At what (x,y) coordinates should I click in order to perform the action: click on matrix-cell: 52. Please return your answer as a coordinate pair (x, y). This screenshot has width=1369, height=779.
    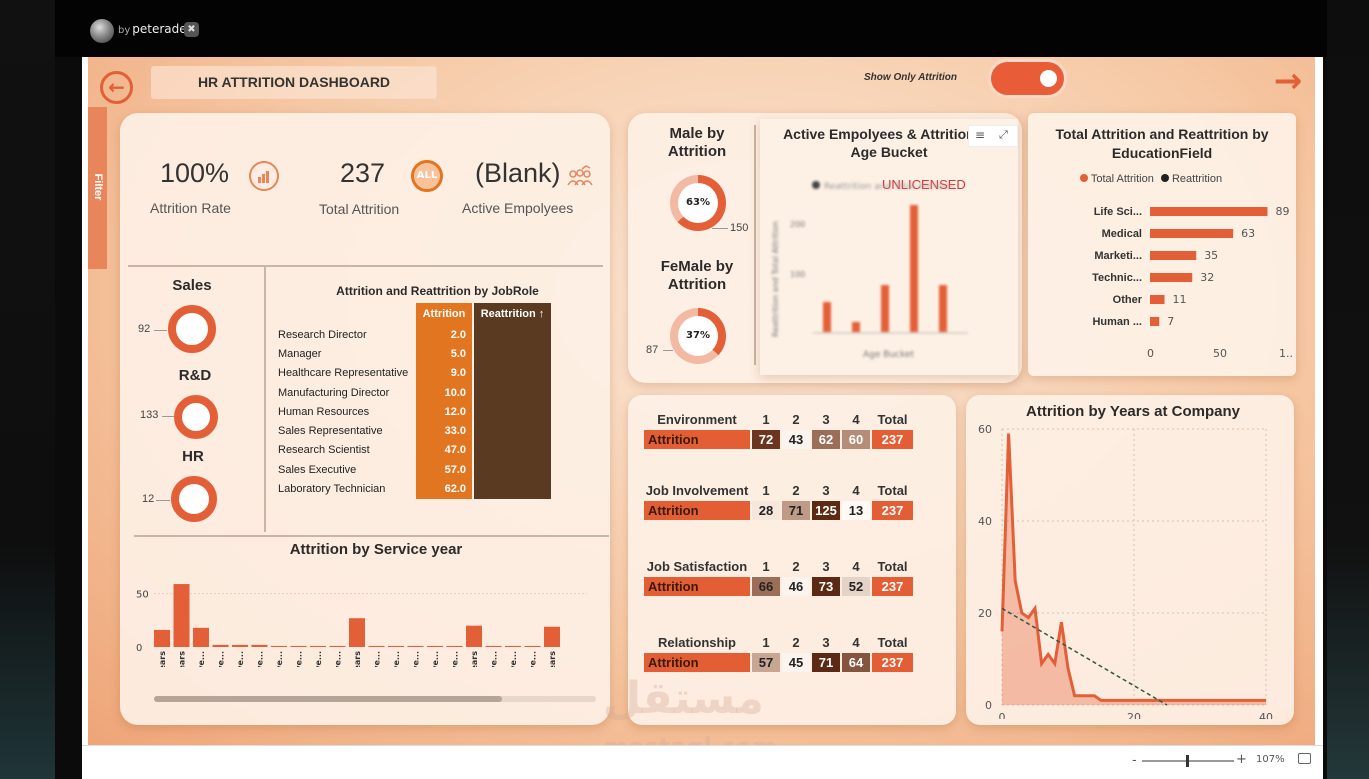
    Looking at the image, I should click on (856, 586).